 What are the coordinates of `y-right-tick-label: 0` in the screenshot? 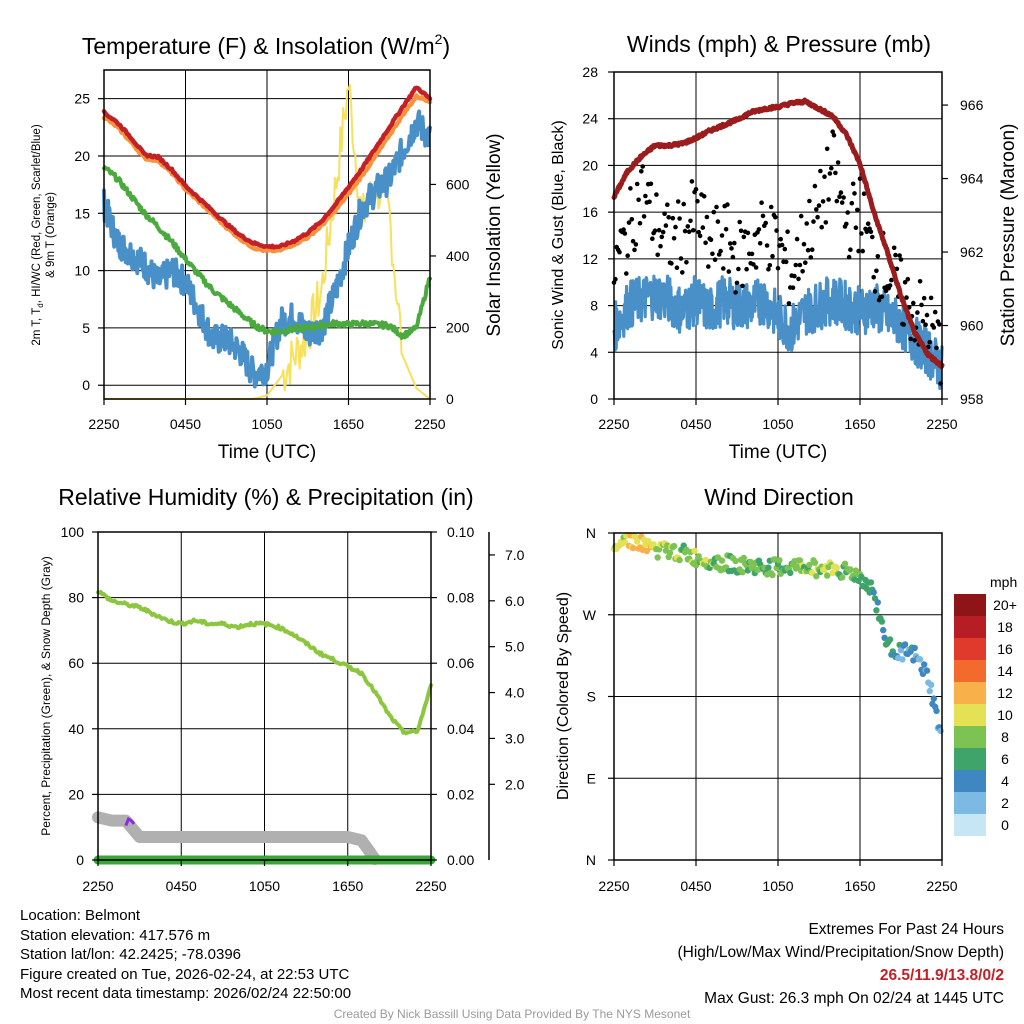 It's located at (450, 399).